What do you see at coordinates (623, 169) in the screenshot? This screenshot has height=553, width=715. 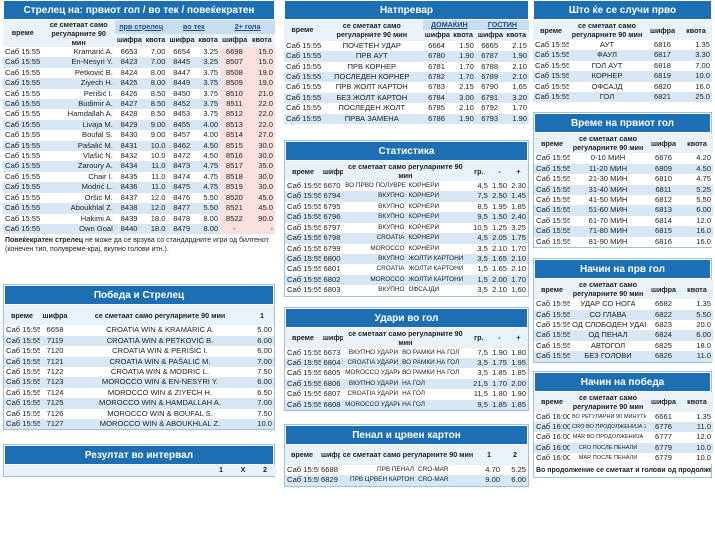 I see `table-row: Саб 15:55 11-20 МИН 6809 4.50` at bounding box center [623, 169].